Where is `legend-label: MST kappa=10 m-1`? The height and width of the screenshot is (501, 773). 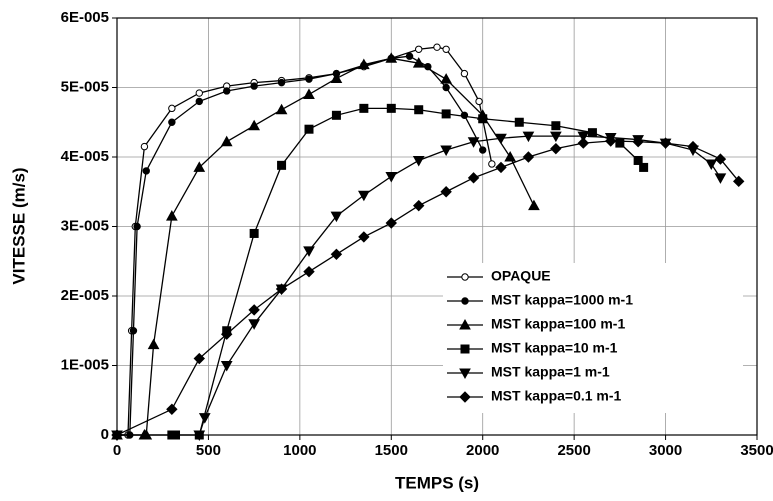 legend-label: MST kappa=10 m-1 is located at coordinates (554, 348).